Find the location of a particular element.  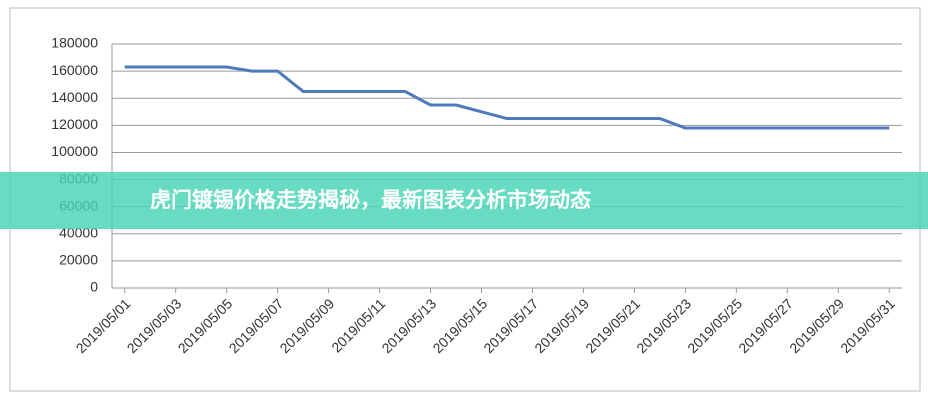

y-tick-label: 120000 is located at coordinates (74, 124).